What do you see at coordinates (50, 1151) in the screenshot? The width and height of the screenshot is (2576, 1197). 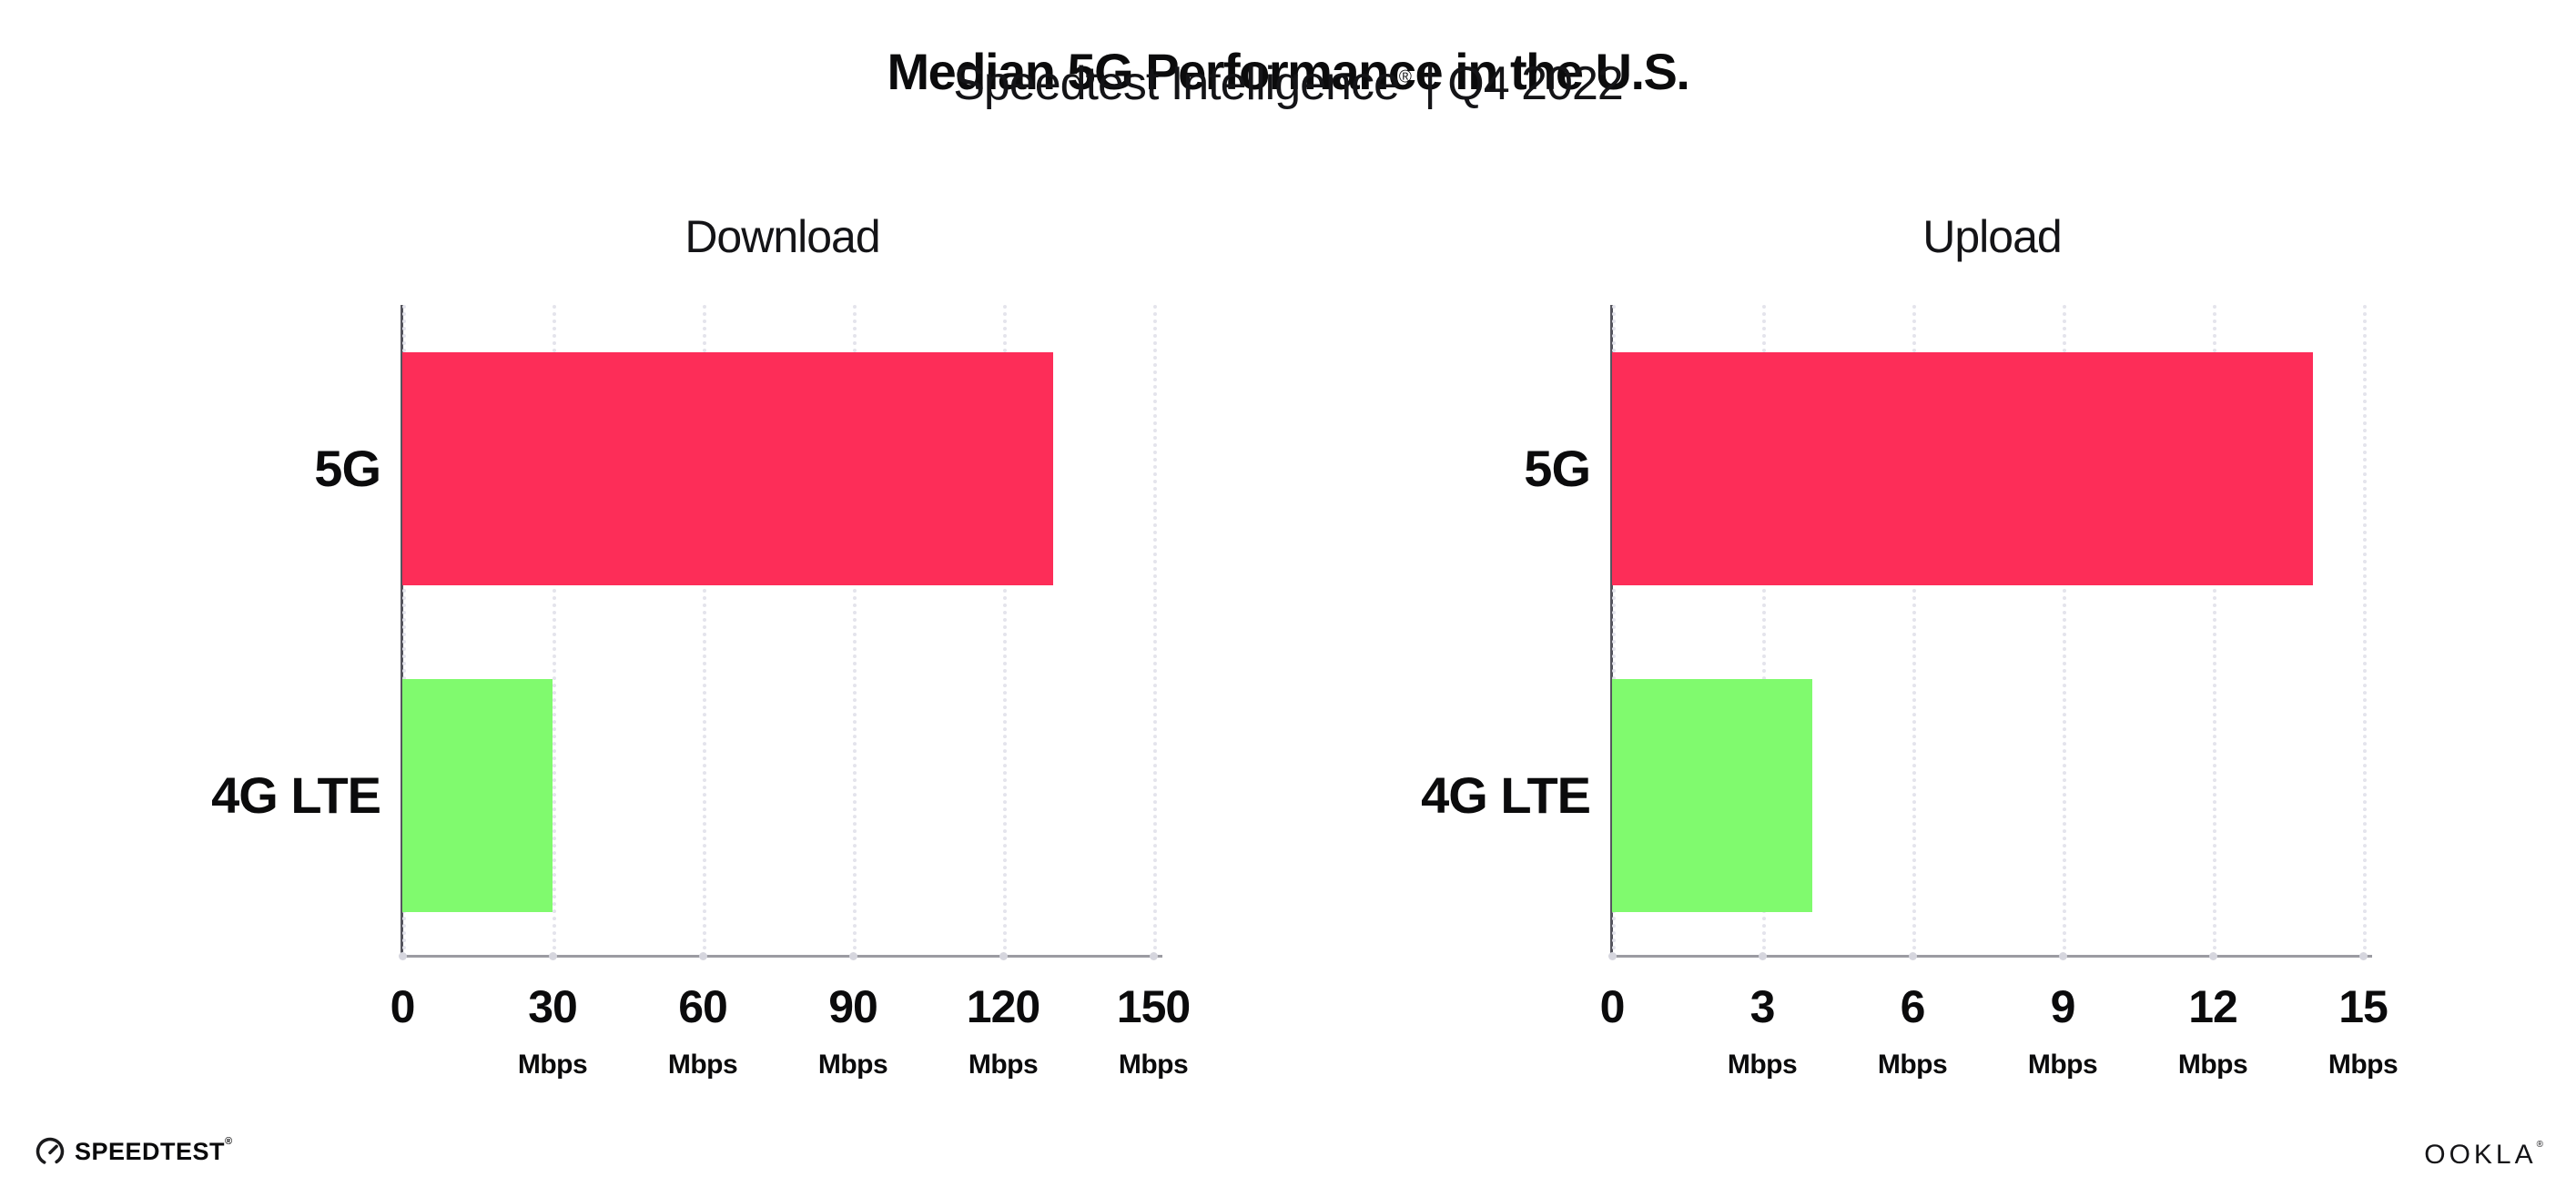 I see `speedtest-gauge-icon` at bounding box center [50, 1151].